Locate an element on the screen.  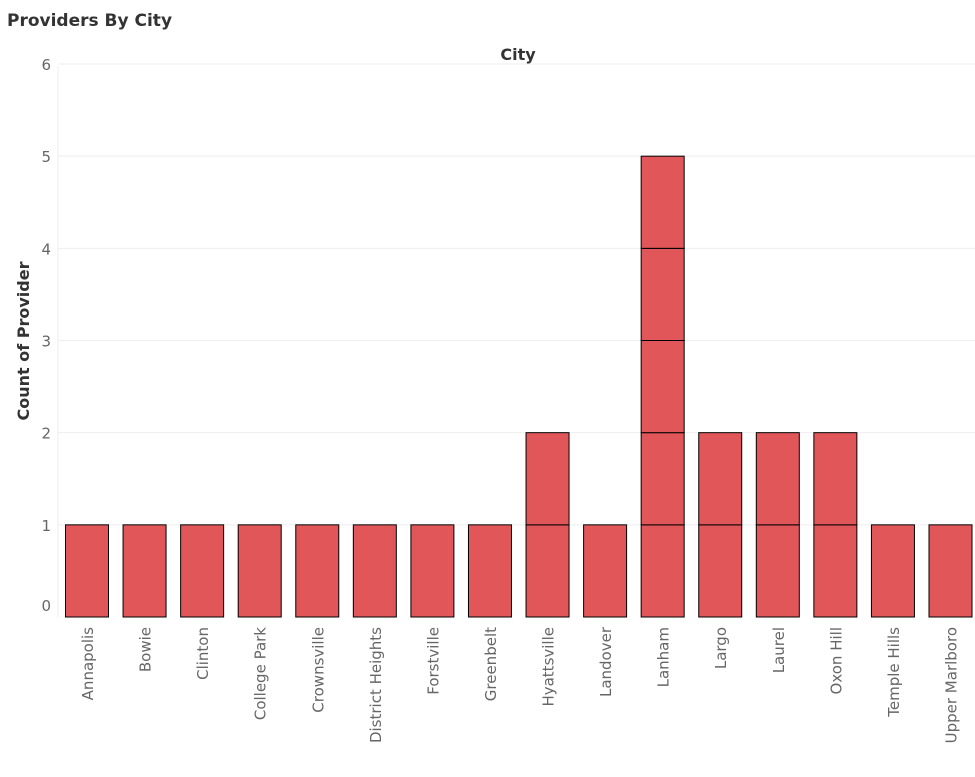
y-tick-label: 6 is located at coordinates (46, 65).